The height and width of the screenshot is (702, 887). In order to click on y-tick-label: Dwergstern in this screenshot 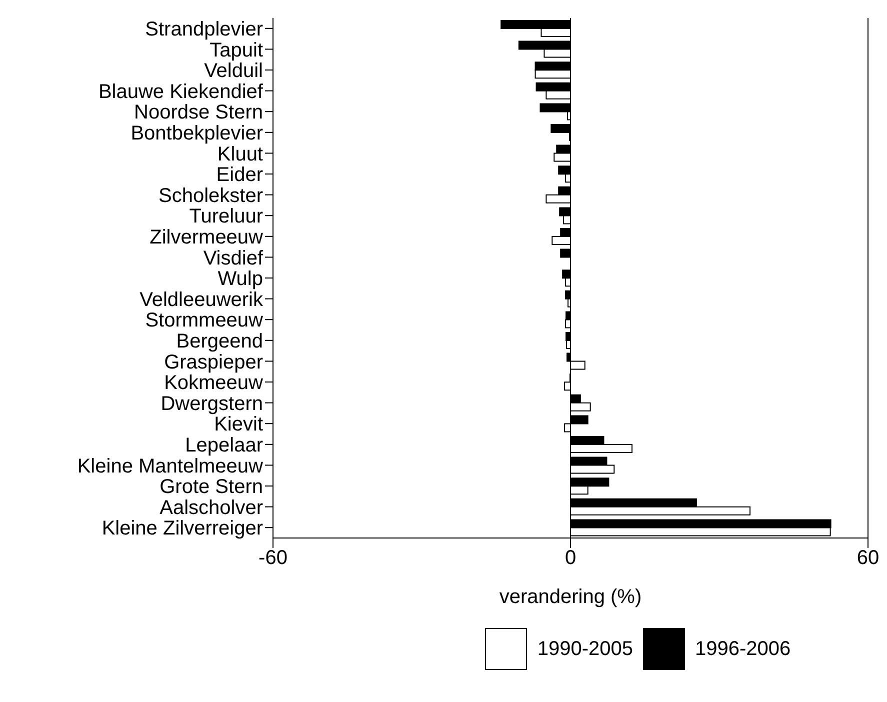, I will do `click(211, 403)`.